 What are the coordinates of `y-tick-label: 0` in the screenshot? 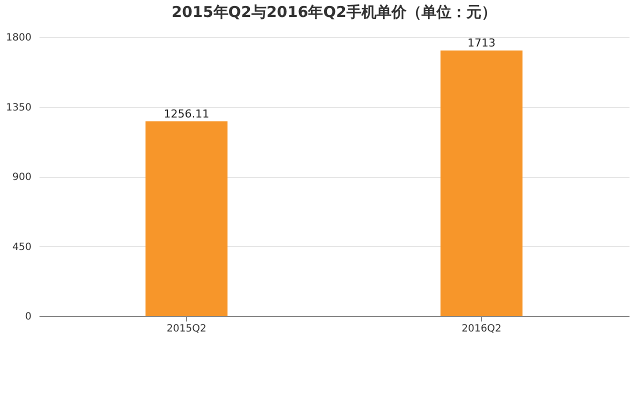 It's located at (28, 317).